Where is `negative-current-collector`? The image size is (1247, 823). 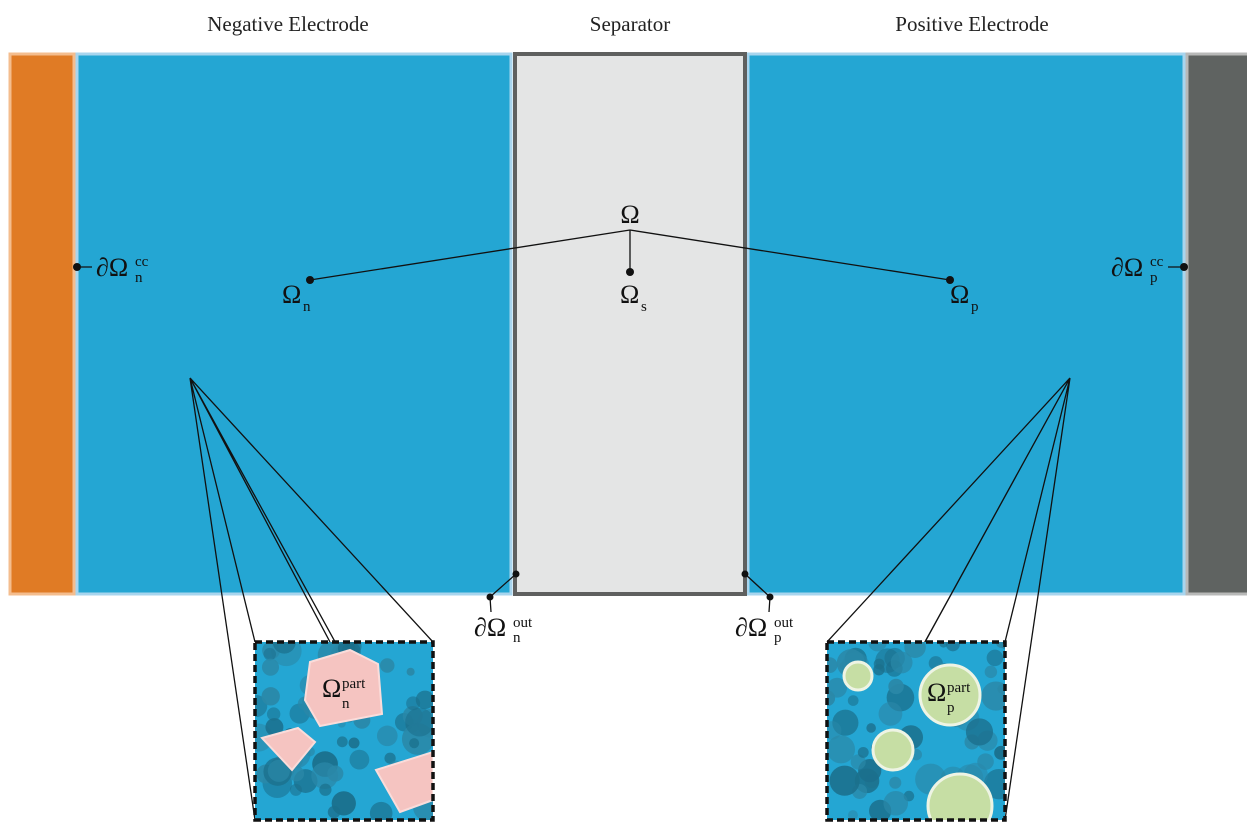 negative-current-collector is located at coordinates (42, 324).